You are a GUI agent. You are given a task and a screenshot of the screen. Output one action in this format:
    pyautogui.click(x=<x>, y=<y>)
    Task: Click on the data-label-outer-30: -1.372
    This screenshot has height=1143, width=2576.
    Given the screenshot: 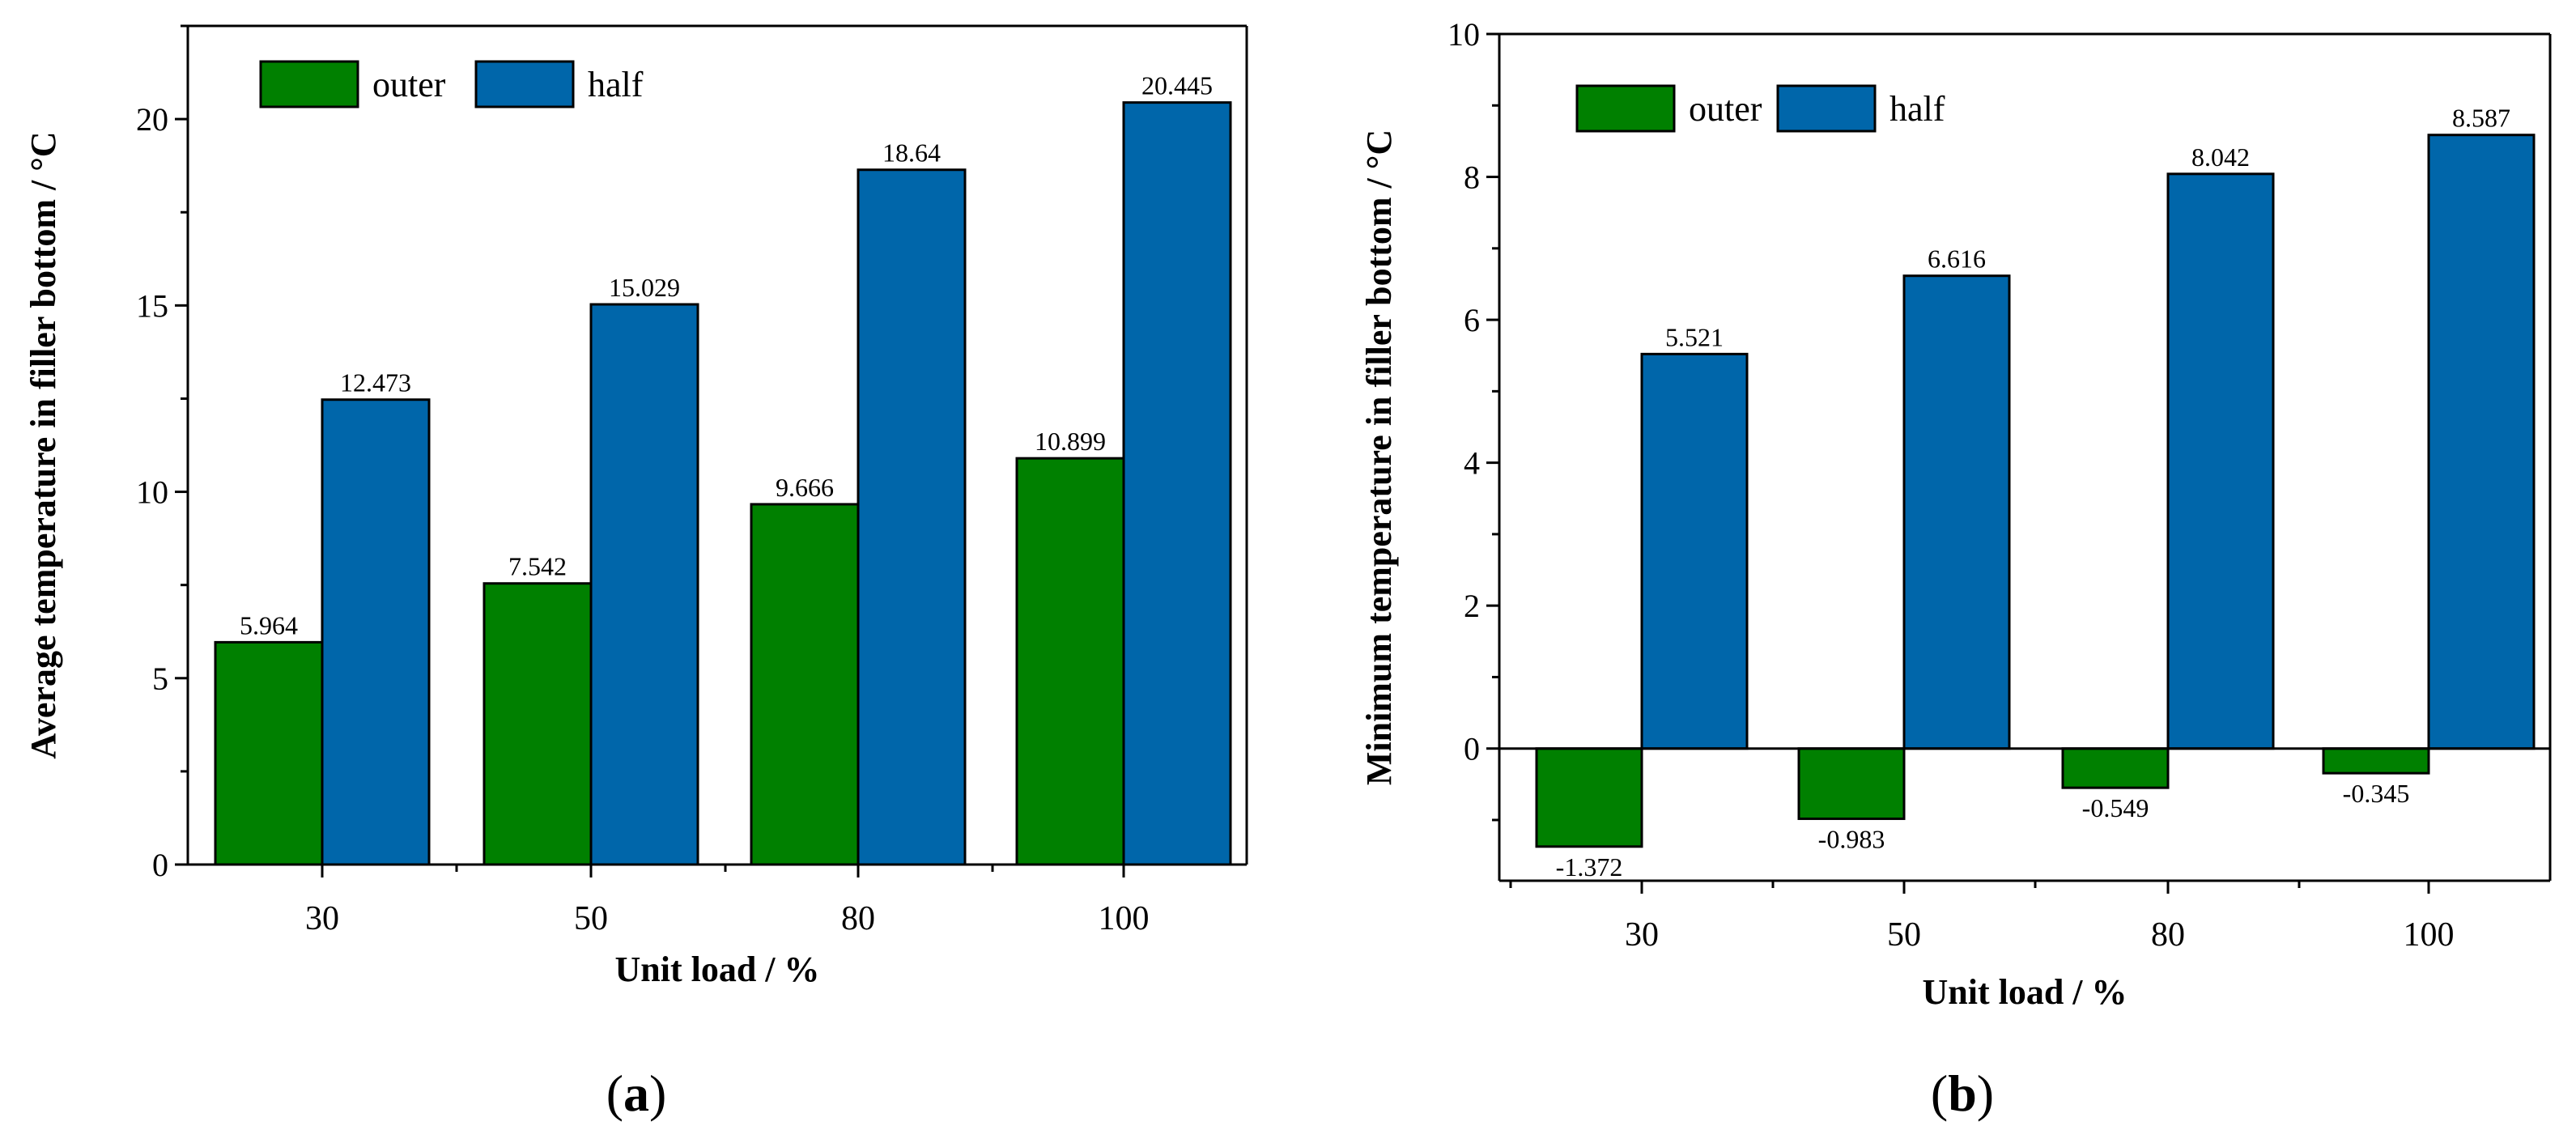 What is the action you would take?
    pyautogui.click(x=1589, y=867)
    